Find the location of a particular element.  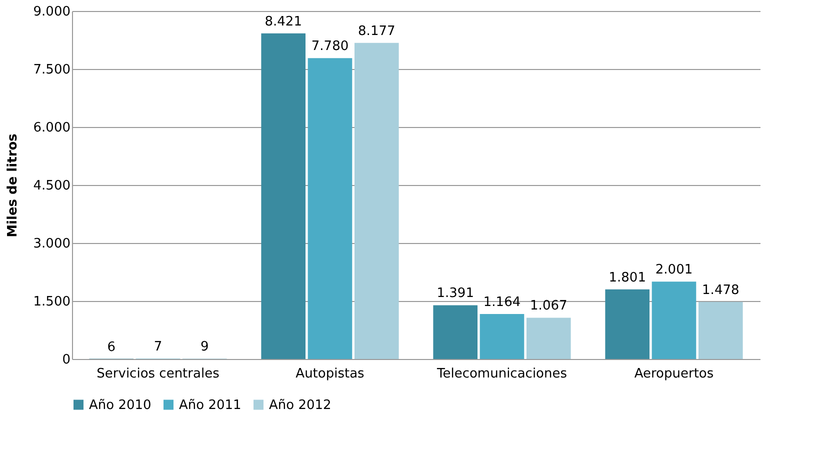

data-label: 1.478 is located at coordinates (721, 290).